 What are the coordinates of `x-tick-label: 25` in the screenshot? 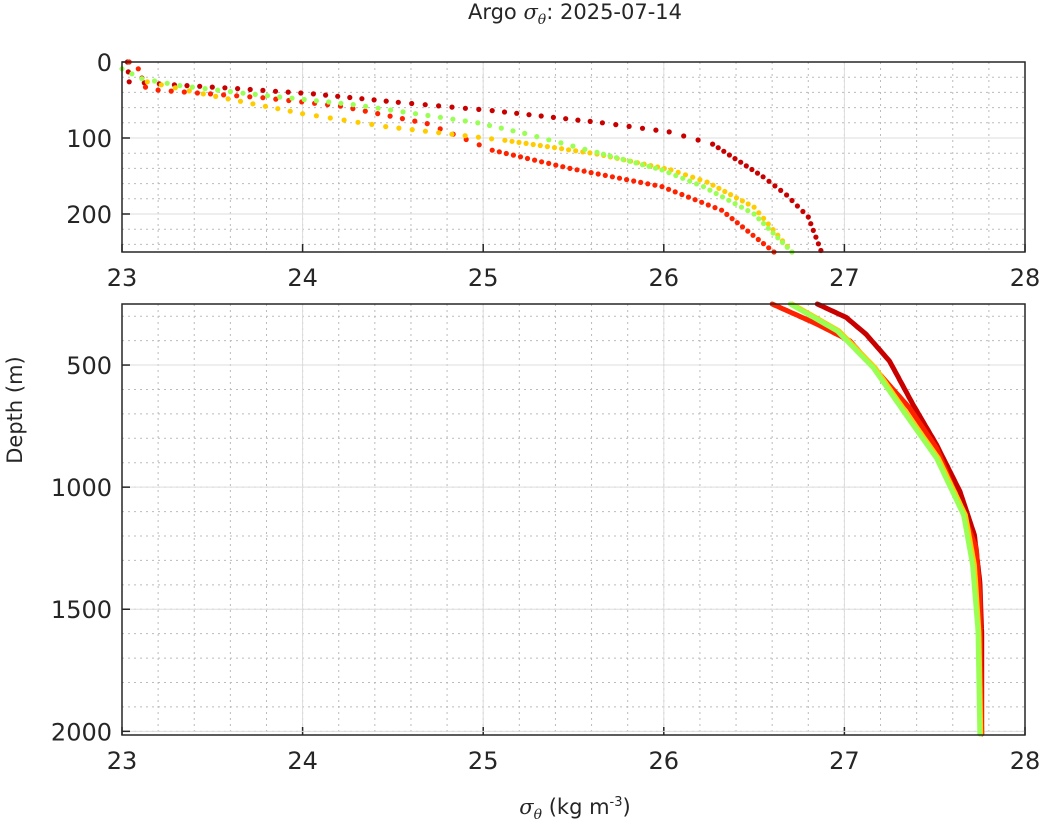 It's located at (483, 278).